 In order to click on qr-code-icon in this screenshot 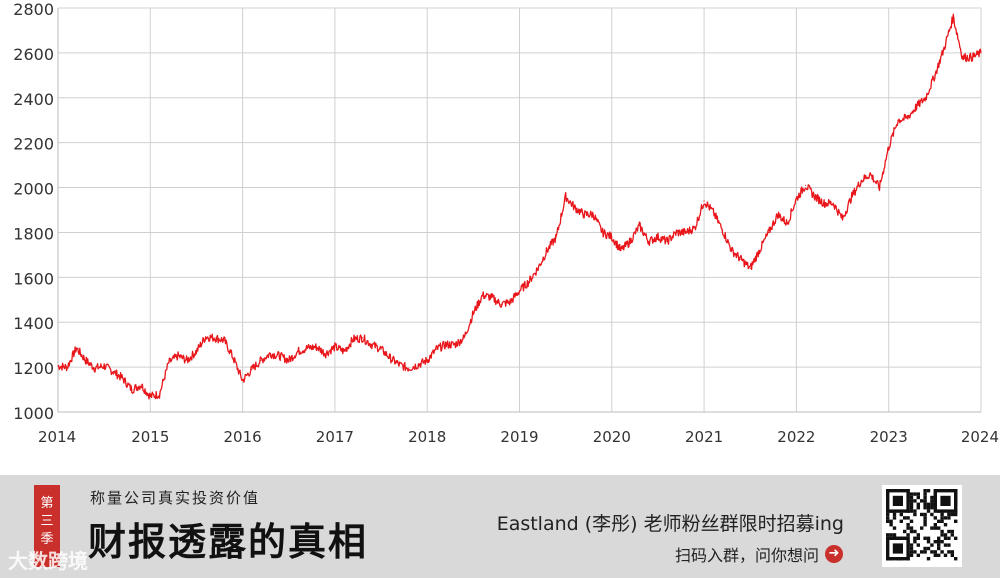, I will do `click(922, 526)`.